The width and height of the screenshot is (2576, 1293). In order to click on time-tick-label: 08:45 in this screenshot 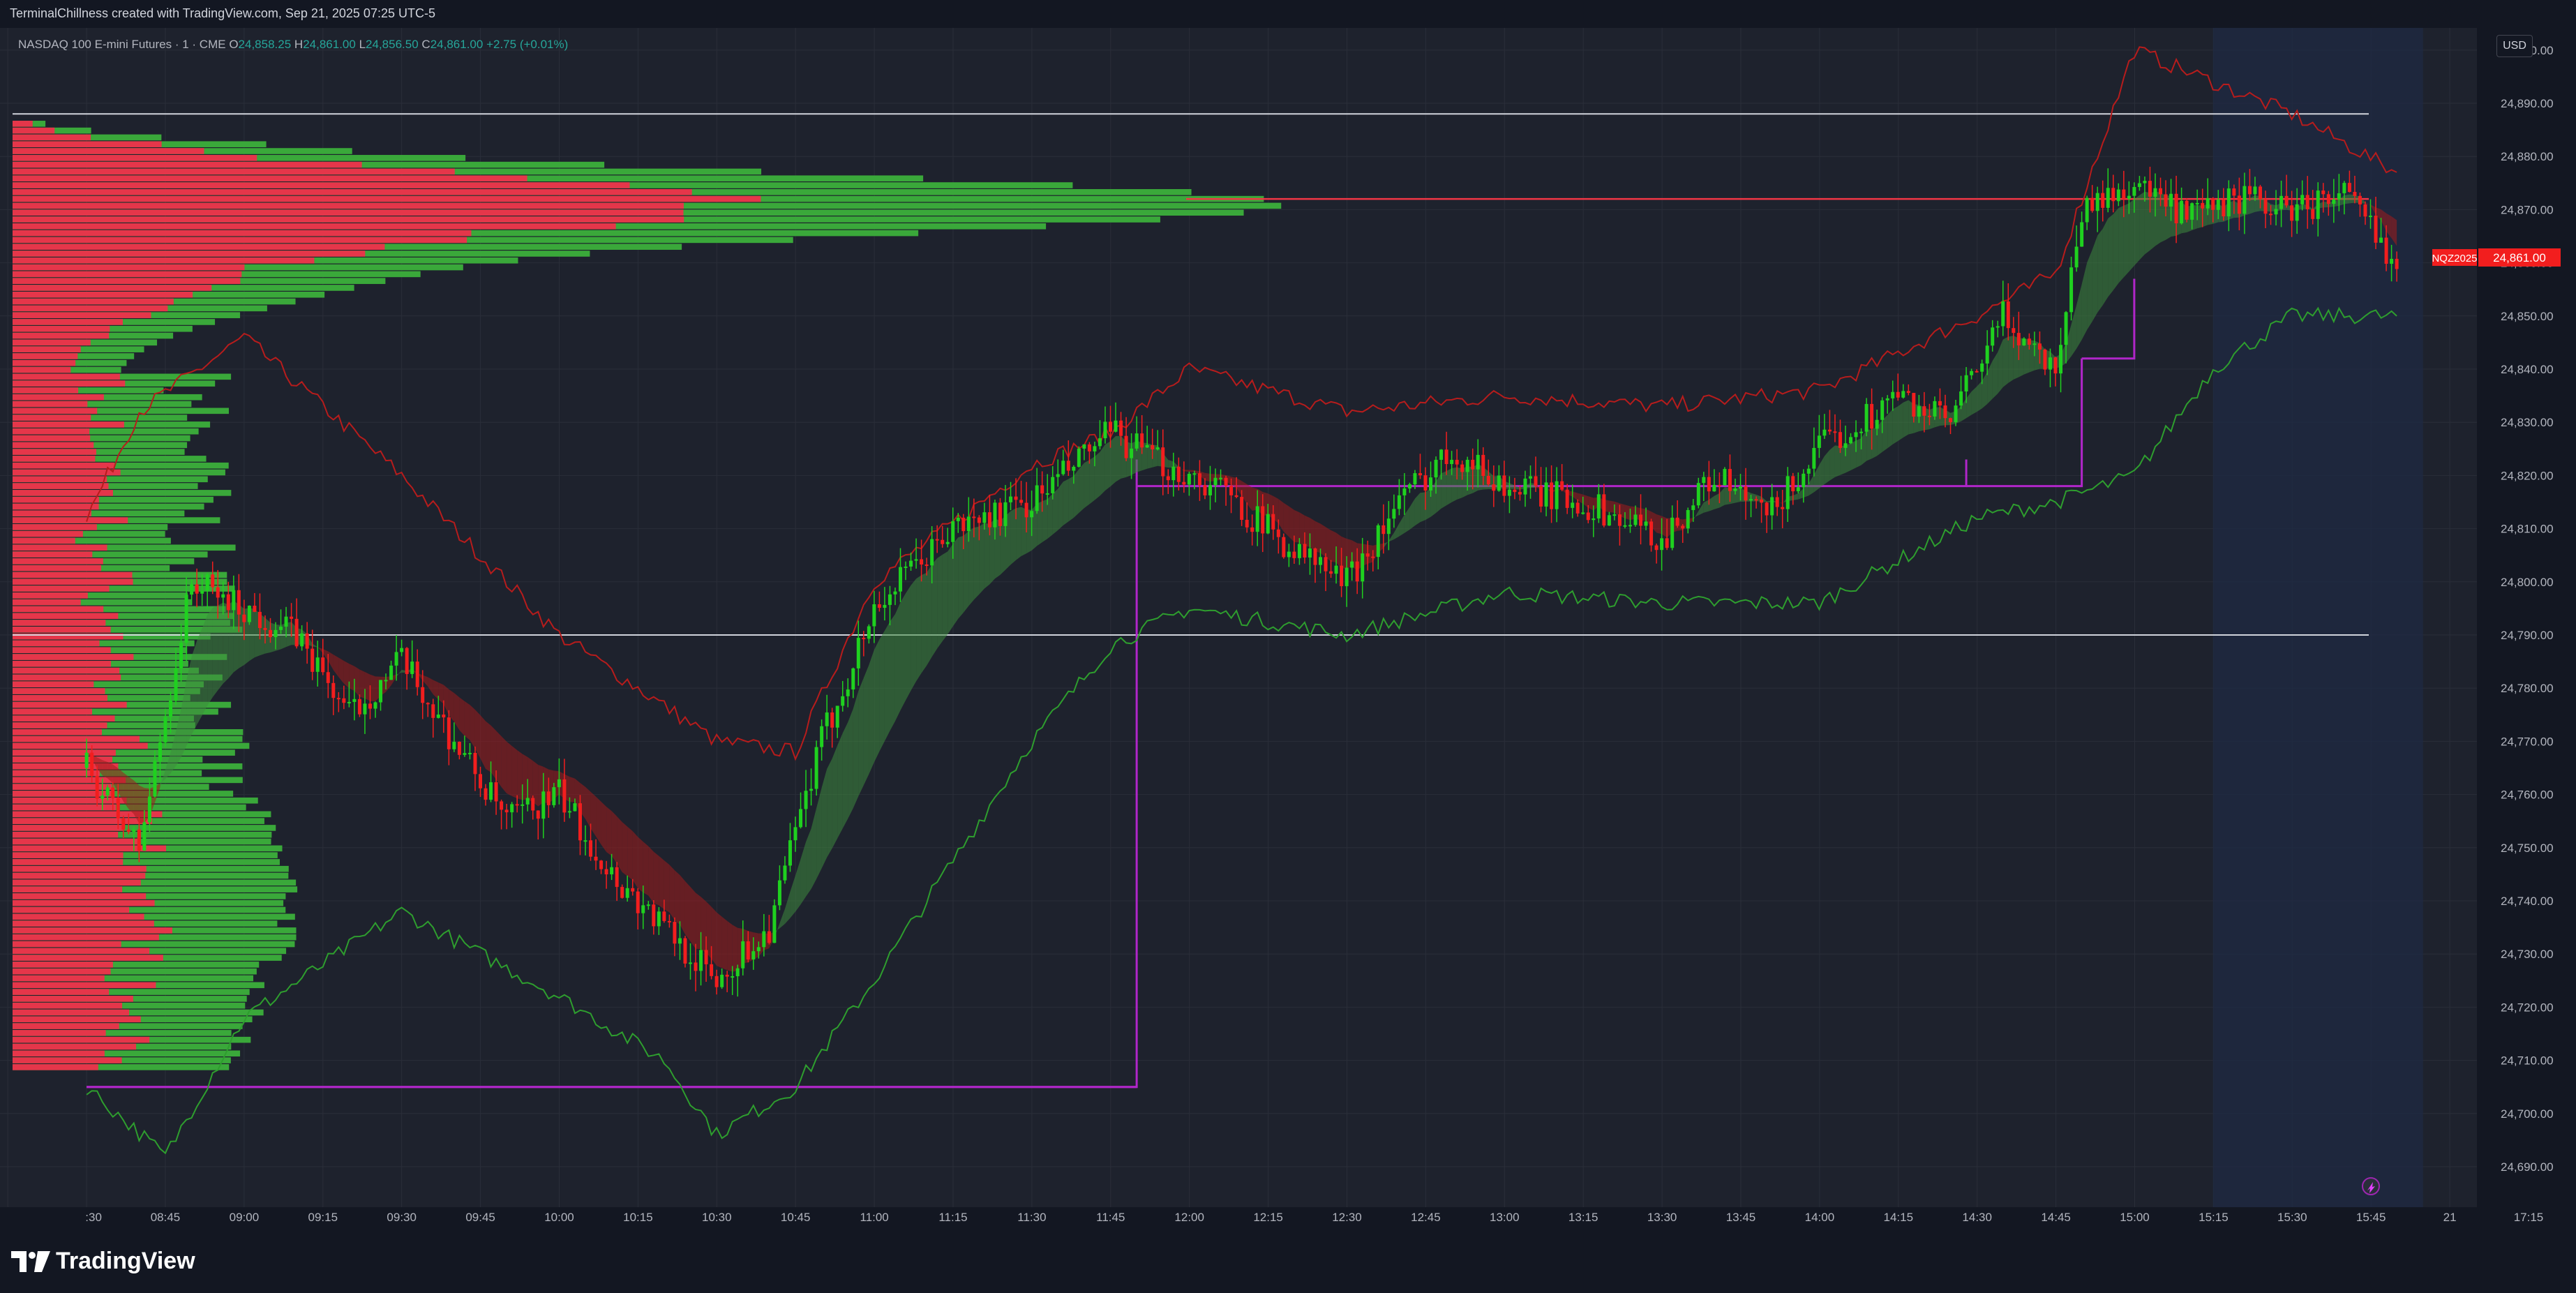, I will do `click(166, 1217)`.